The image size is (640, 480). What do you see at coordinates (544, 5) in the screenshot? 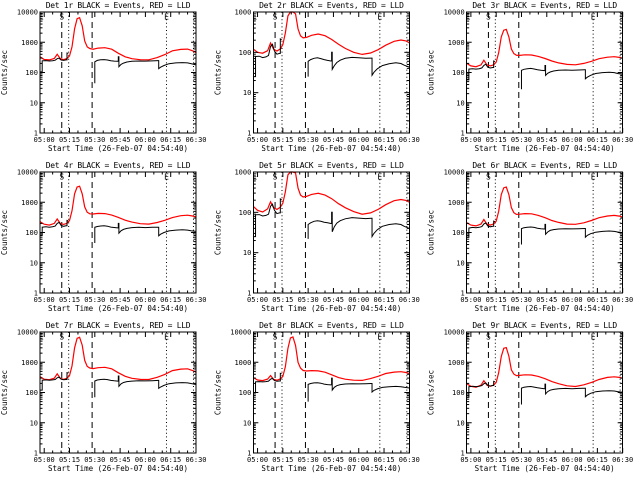
I see `subplot-title: Det 3r BLACK = Events, RED = LLD` at bounding box center [544, 5].